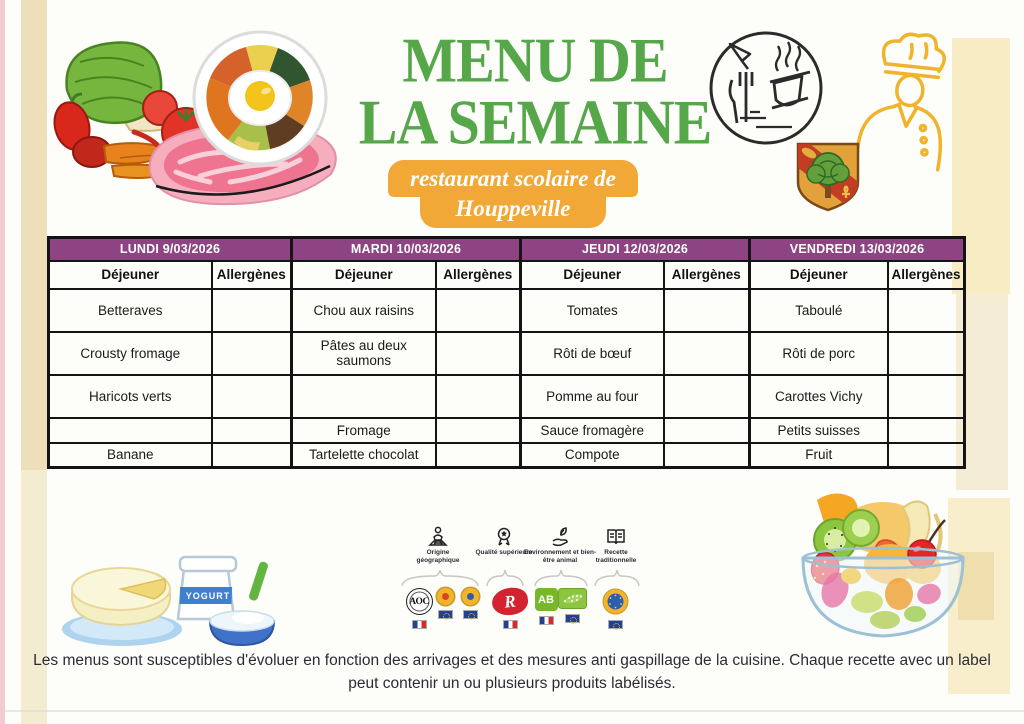 The image size is (1024, 724). What do you see at coordinates (857, 249) in the screenshot?
I see `day-header-vendredi: VENDREDI 13/03/2026` at bounding box center [857, 249].